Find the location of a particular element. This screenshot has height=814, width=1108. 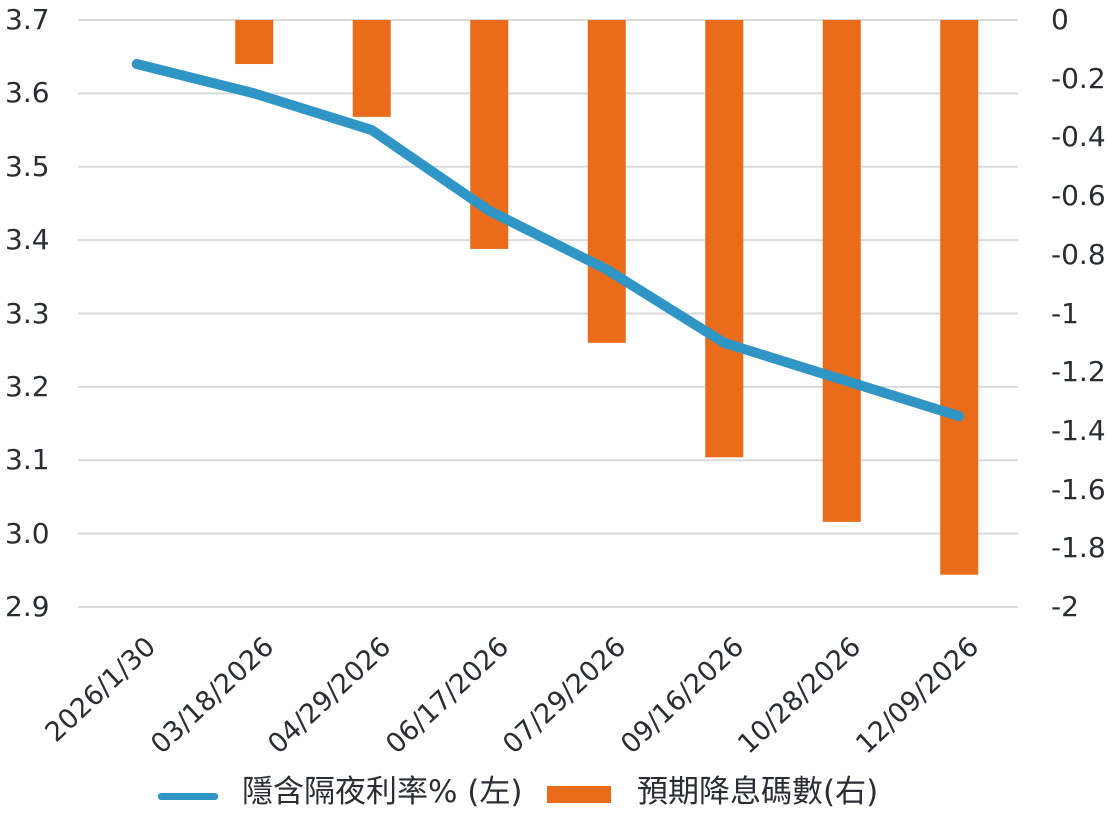

left-axis-tick: 3.1 is located at coordinates (27, 460).